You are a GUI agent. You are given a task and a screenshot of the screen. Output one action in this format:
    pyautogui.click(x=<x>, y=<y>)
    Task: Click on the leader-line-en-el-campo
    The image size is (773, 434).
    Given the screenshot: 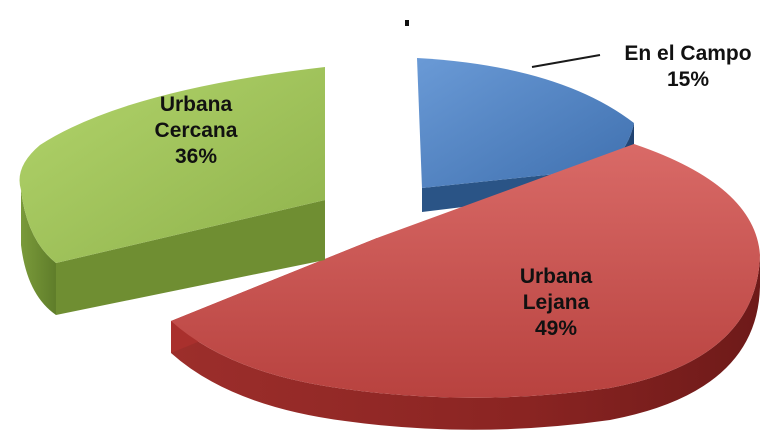 What is the action you would take?
    pyautogui.click(x=566, y=61)
    